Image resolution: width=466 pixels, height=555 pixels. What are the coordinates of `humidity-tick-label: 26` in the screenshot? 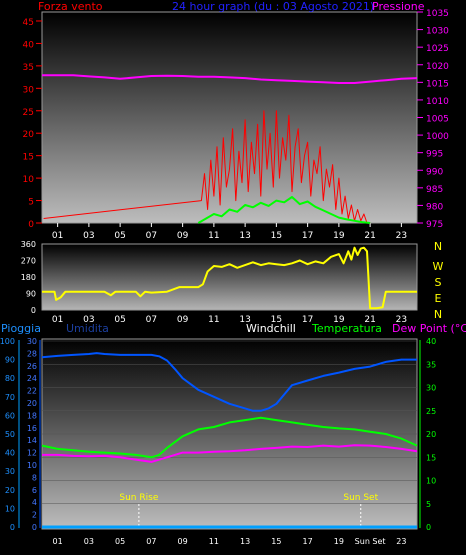 It's located at (32, 366).